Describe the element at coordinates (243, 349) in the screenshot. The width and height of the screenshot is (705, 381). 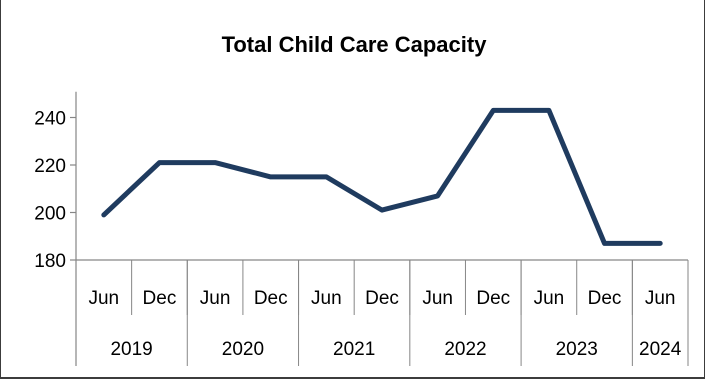
I see `year-group-label: 2020` at that location.